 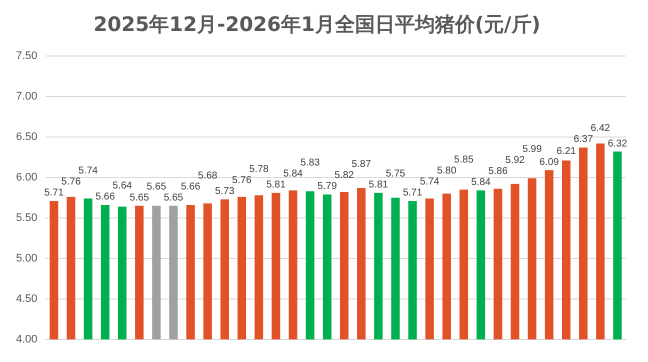 I want to click on y-tick-label: 7.00, so click(x=27, y=96).